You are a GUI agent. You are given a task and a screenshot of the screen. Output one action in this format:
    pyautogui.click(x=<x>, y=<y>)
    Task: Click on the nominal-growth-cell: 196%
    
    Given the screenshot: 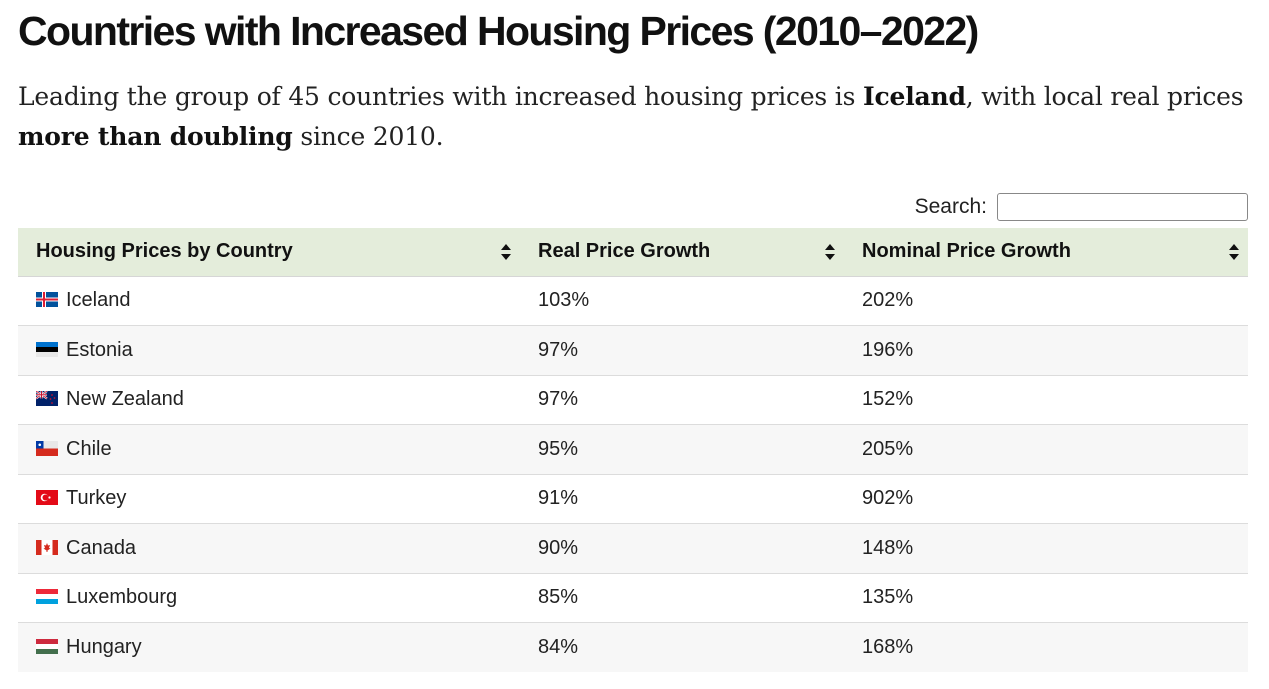 What is the action you would take?
    pyautogui.click(x=888, y=349)
    